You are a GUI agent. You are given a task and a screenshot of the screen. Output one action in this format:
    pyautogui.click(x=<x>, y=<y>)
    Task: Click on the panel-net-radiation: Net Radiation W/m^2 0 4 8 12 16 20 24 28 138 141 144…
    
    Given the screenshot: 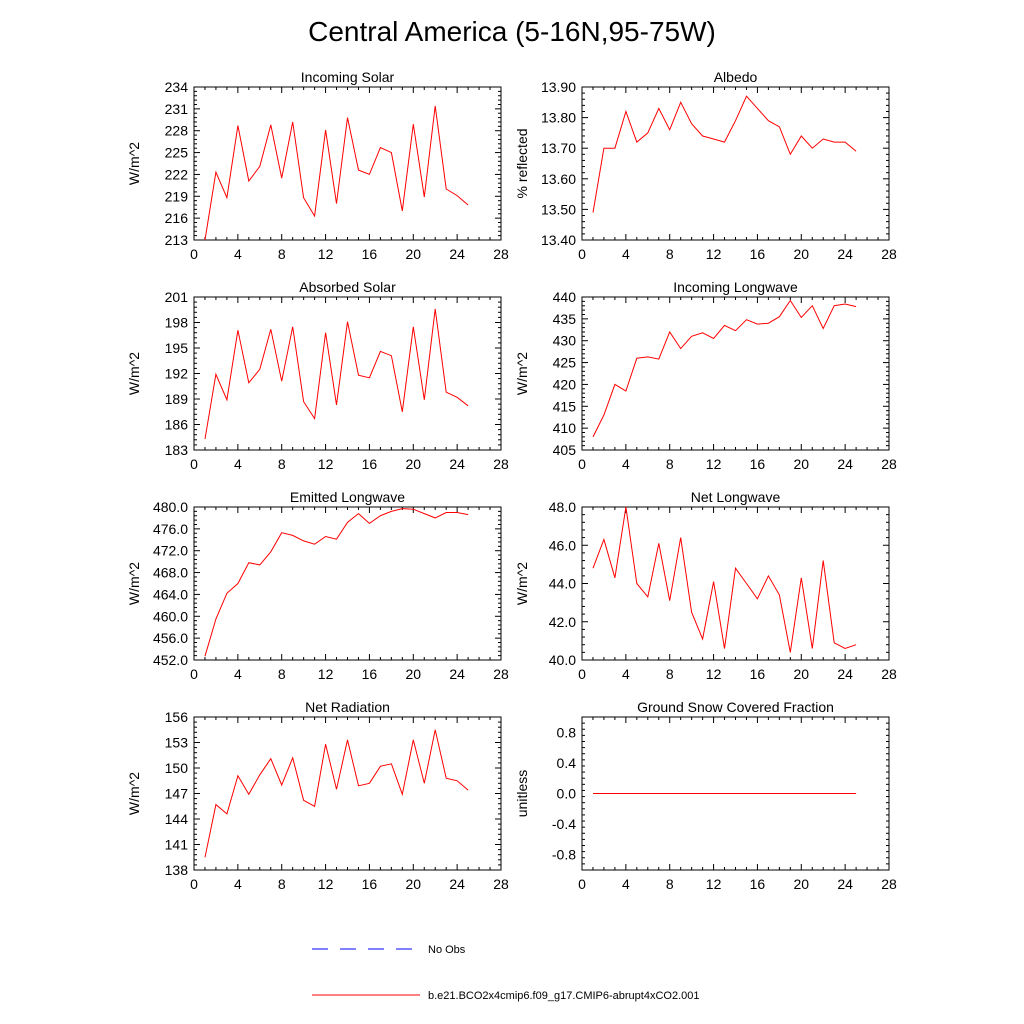 What is the action you would take?
    pyautogui.click(x=317, y=795)
    